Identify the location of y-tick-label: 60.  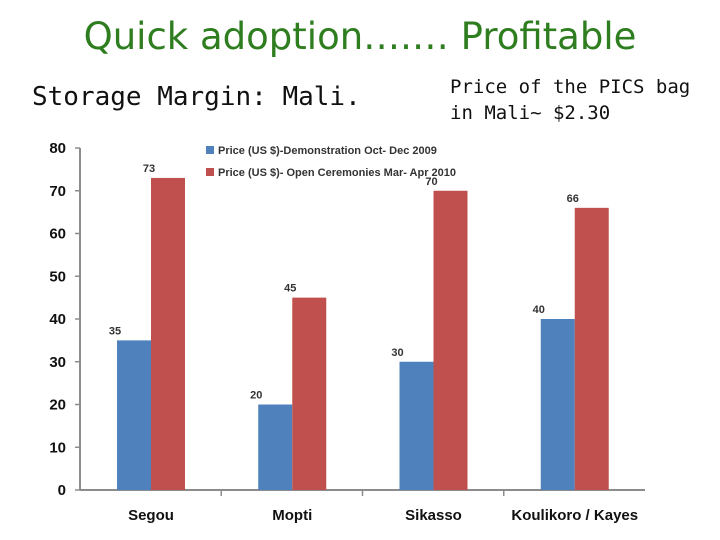
(57, 234).